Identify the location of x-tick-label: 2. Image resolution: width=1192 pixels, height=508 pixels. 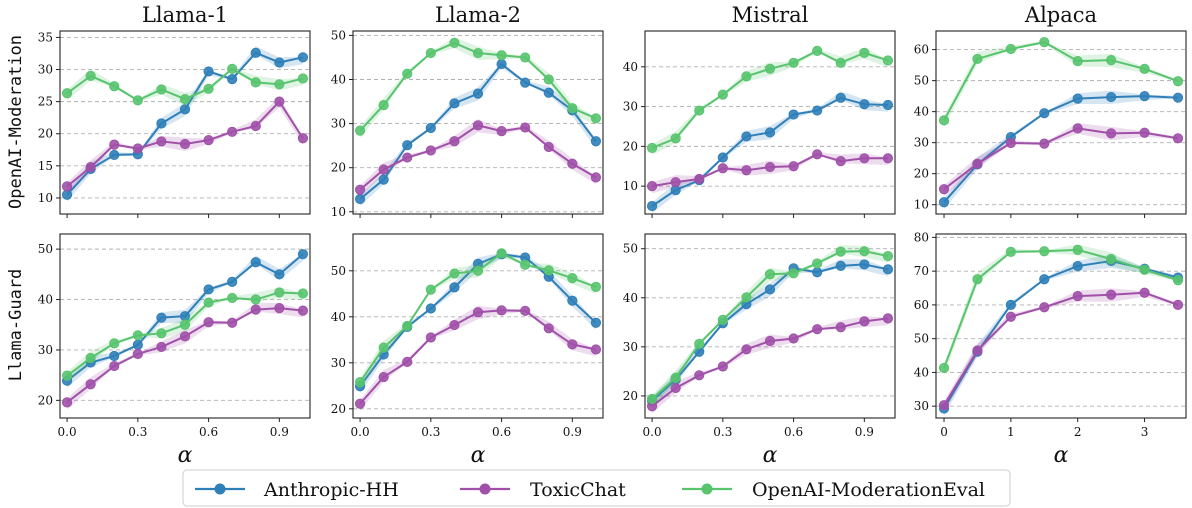
(1078, 432).